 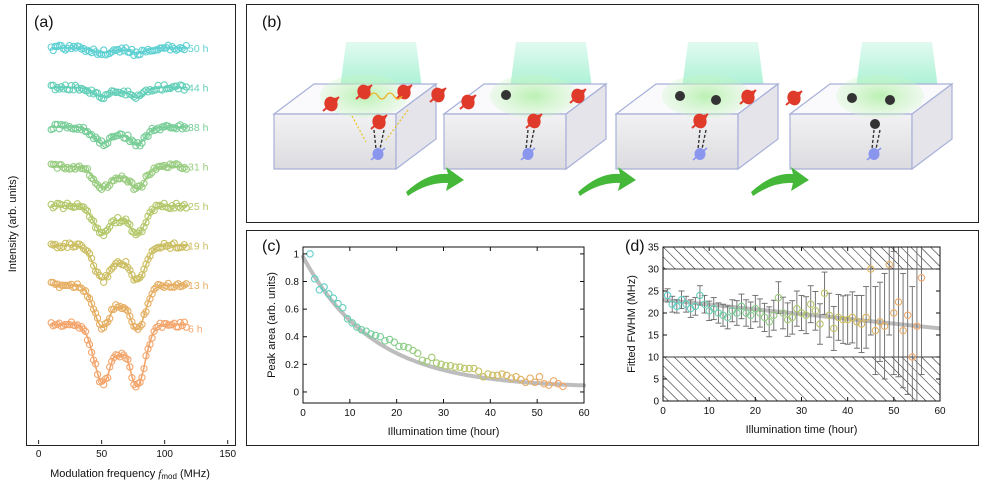 What do you see at coordinates (584, 413) in the screenshot?
I see `x-tick-label-c: 60` at bounding box center [584, 413].